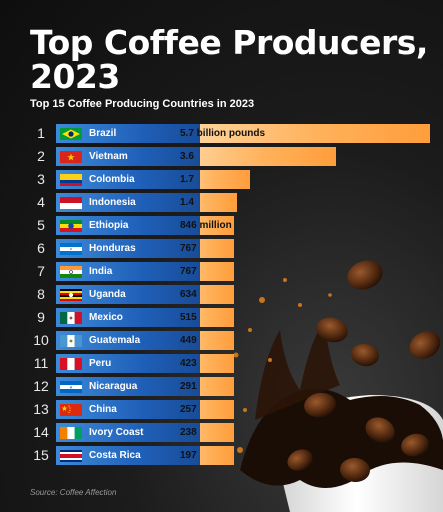 The image size is (443, 512). What do you see at coordinates (128, 271) in the screenshot?
I see `country-label-box: India` at bounding box center [128, 271].